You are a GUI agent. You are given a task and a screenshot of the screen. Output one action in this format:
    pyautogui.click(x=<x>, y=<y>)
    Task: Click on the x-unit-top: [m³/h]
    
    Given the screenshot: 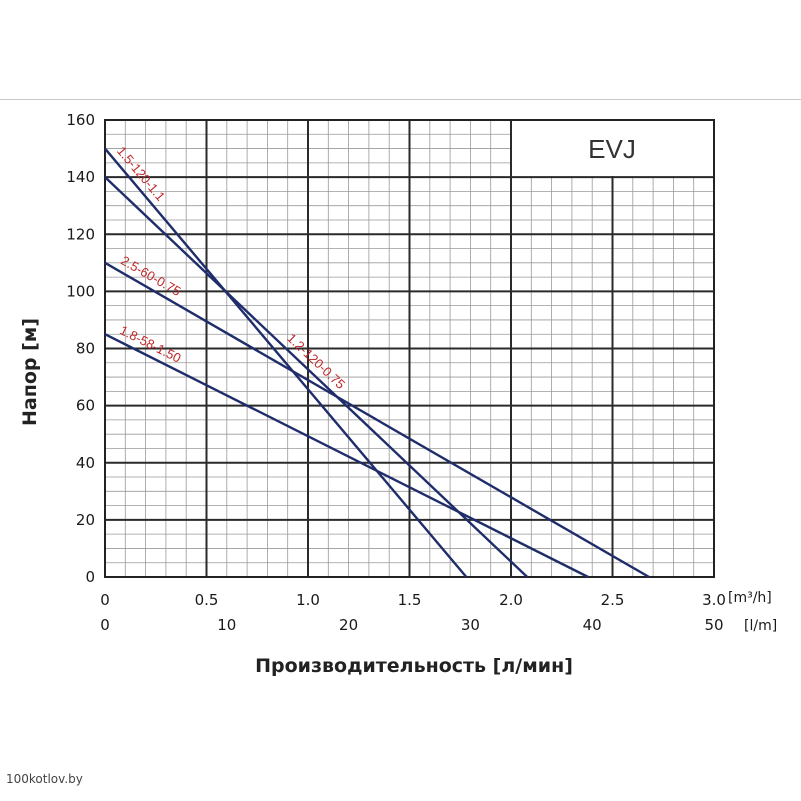 What is the action you would take?
    pyautogui.click(x=750, y=598)
    